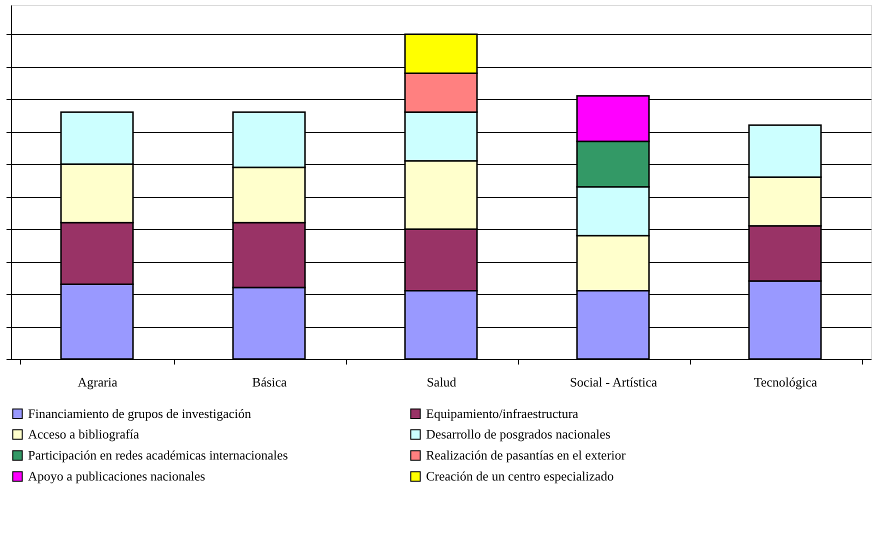 This screenshot has width=889, height=541. I want to click on legend-label: Creación de un centro especializado, so click(520, 476).